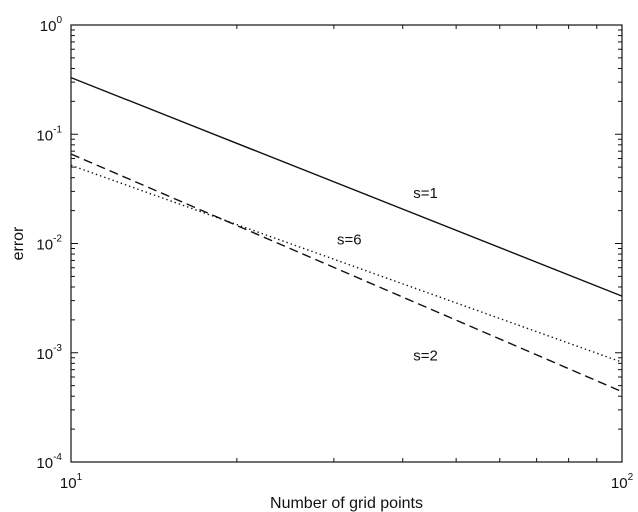 This screenshot has width=638, height=512. Describe the element at coordinates (631, 477) in the screenshot. I see `tick-exponent: 2` at that location.